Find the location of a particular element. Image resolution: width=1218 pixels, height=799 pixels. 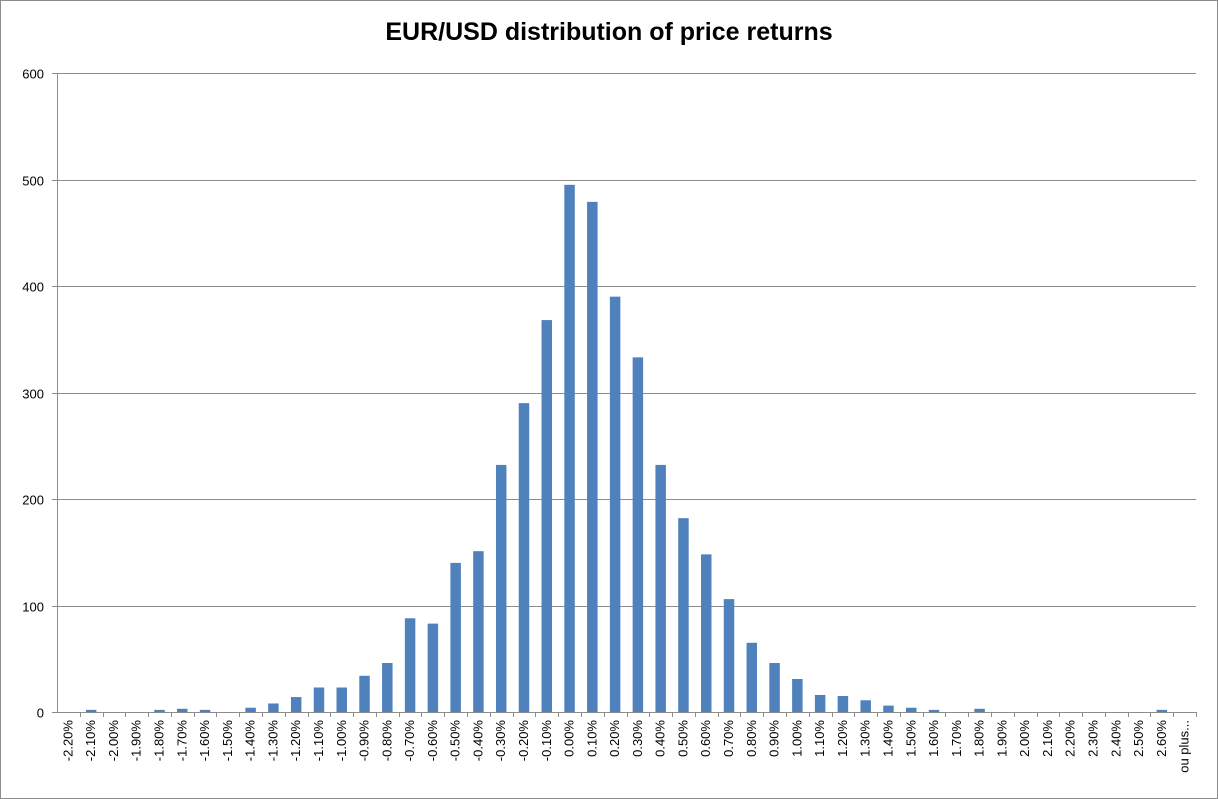

y-tick-label: 500 is located at coordinates (33, 181).